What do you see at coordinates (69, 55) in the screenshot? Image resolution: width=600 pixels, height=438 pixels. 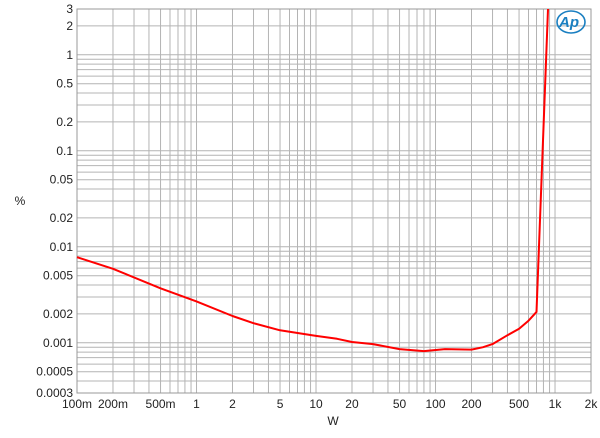 I see `y-tick-label: 1` at bounding box center [69, 55].